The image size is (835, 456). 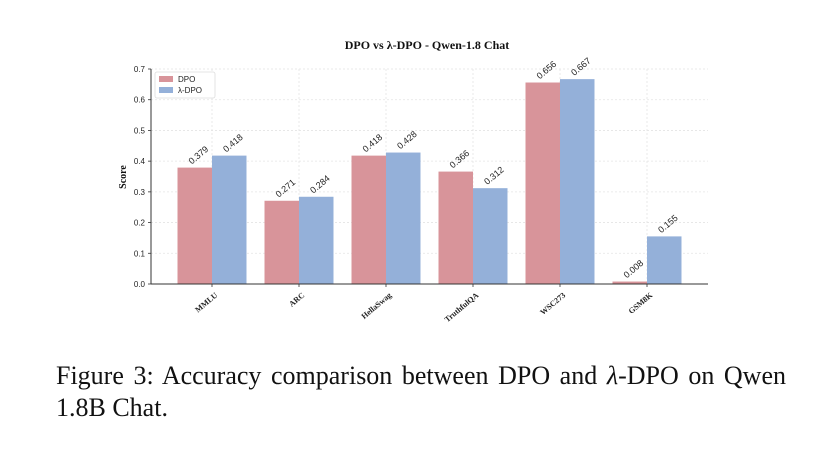 What do you see at coordinates (377, 306) in the screenshot?
I see `x-tick-label: HellaSwag` at bounding box center [377, 306].